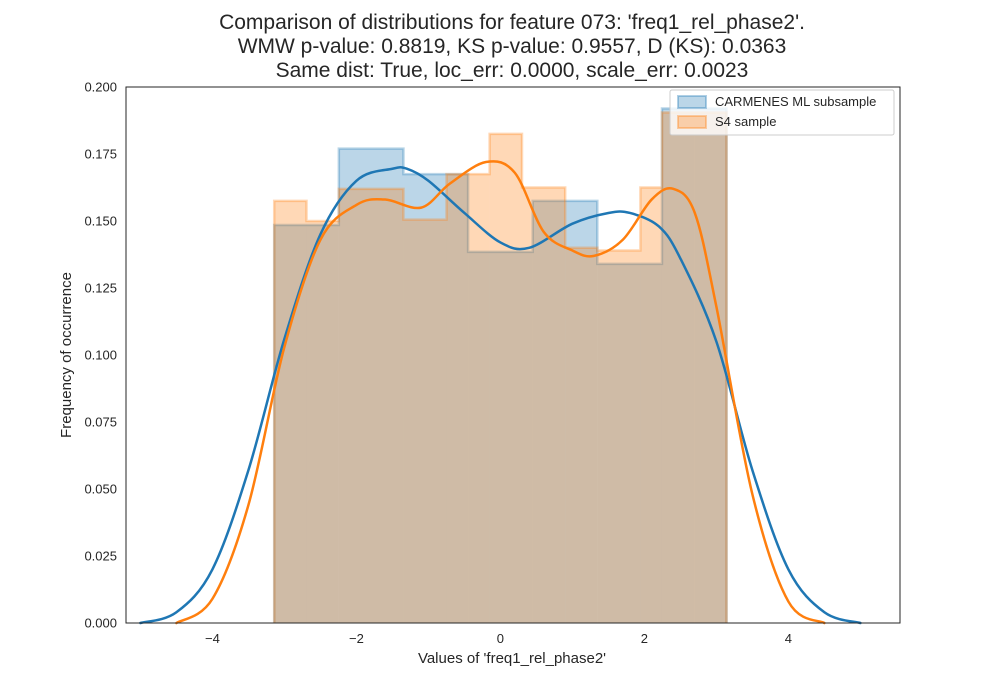  I want to click on legend-label-carmenes: CARMENES ML subsample, so click(795, 101).